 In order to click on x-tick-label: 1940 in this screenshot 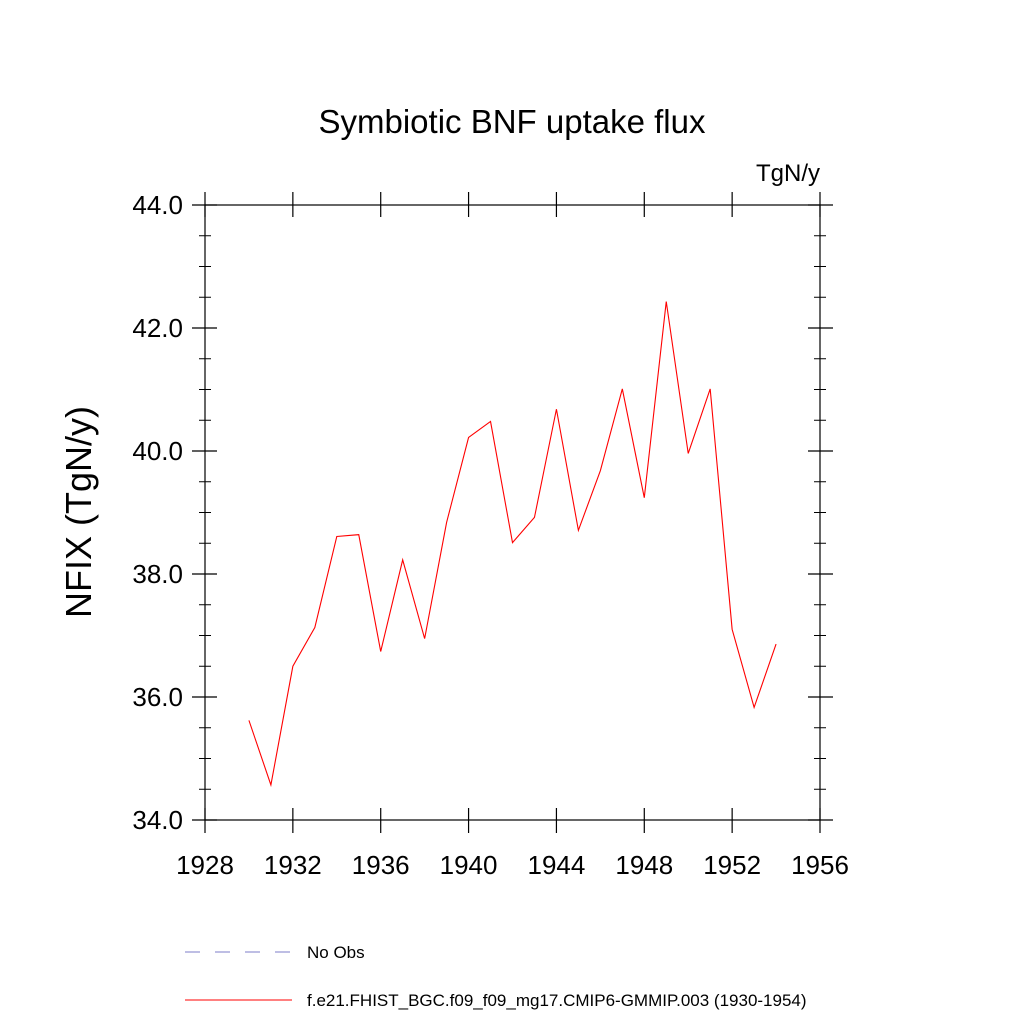, I will do `click(469, 865)`.